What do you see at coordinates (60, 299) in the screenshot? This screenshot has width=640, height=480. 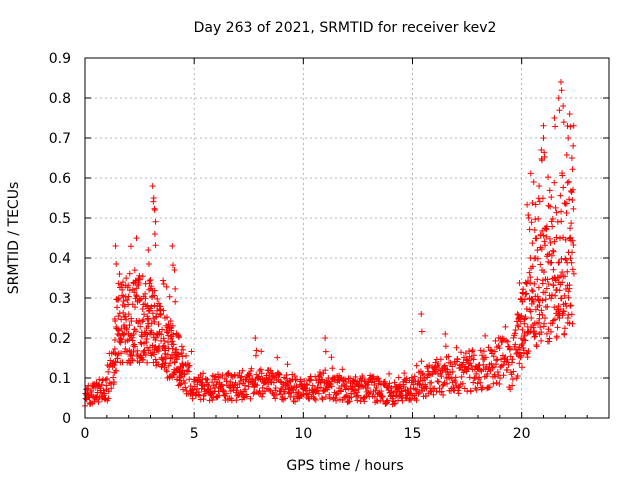 I see `y-tick-label: 0.3` at bounding box center [60, 299].